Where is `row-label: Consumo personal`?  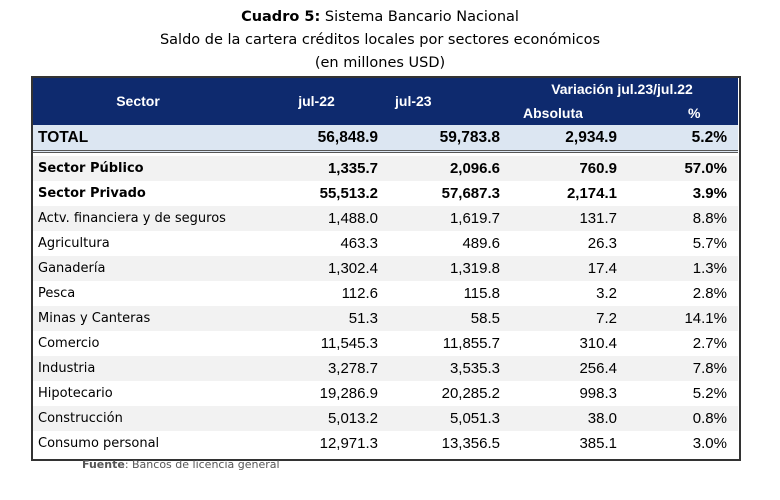
row-label: Consumo personal is located at coordinates (99, 443).